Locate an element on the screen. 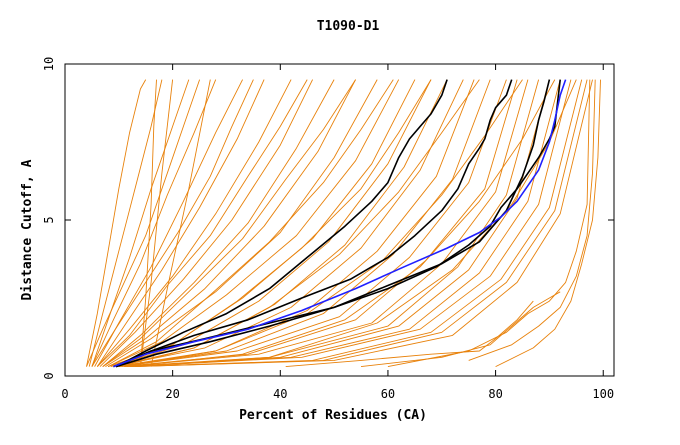 The height and width of the screenshot is (445, 680). y-axis-label: Distance Cutoff, A is located at coordinates (27, 229).